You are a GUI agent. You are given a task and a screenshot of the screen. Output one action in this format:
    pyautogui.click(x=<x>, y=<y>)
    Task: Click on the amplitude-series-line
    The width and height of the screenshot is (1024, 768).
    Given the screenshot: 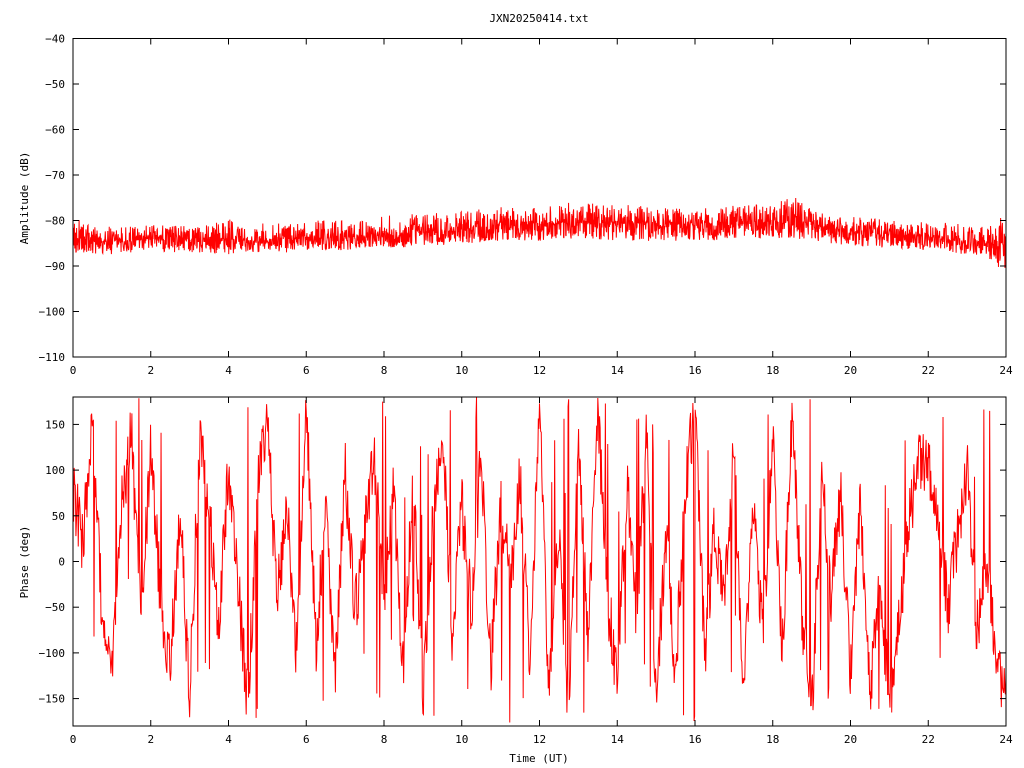 What is the action you would take?
    pyautogui.click(x=539, y=232)
    